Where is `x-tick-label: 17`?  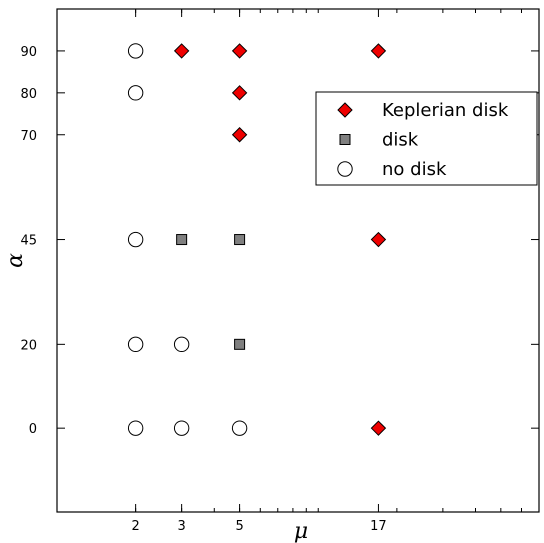 x-tick-label: 17 is located at coordinates (378, 526).